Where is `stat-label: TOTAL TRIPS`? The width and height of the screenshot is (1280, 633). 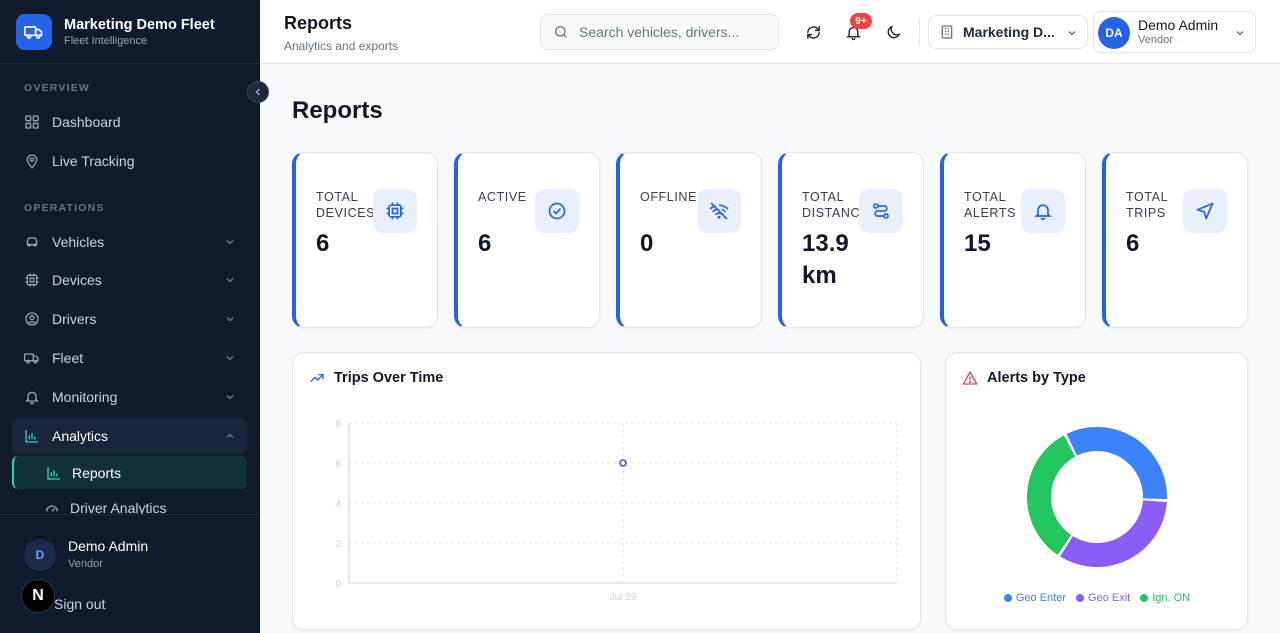
stat-label: TOTAL TRIPS is located at coordinates (1147, 205).